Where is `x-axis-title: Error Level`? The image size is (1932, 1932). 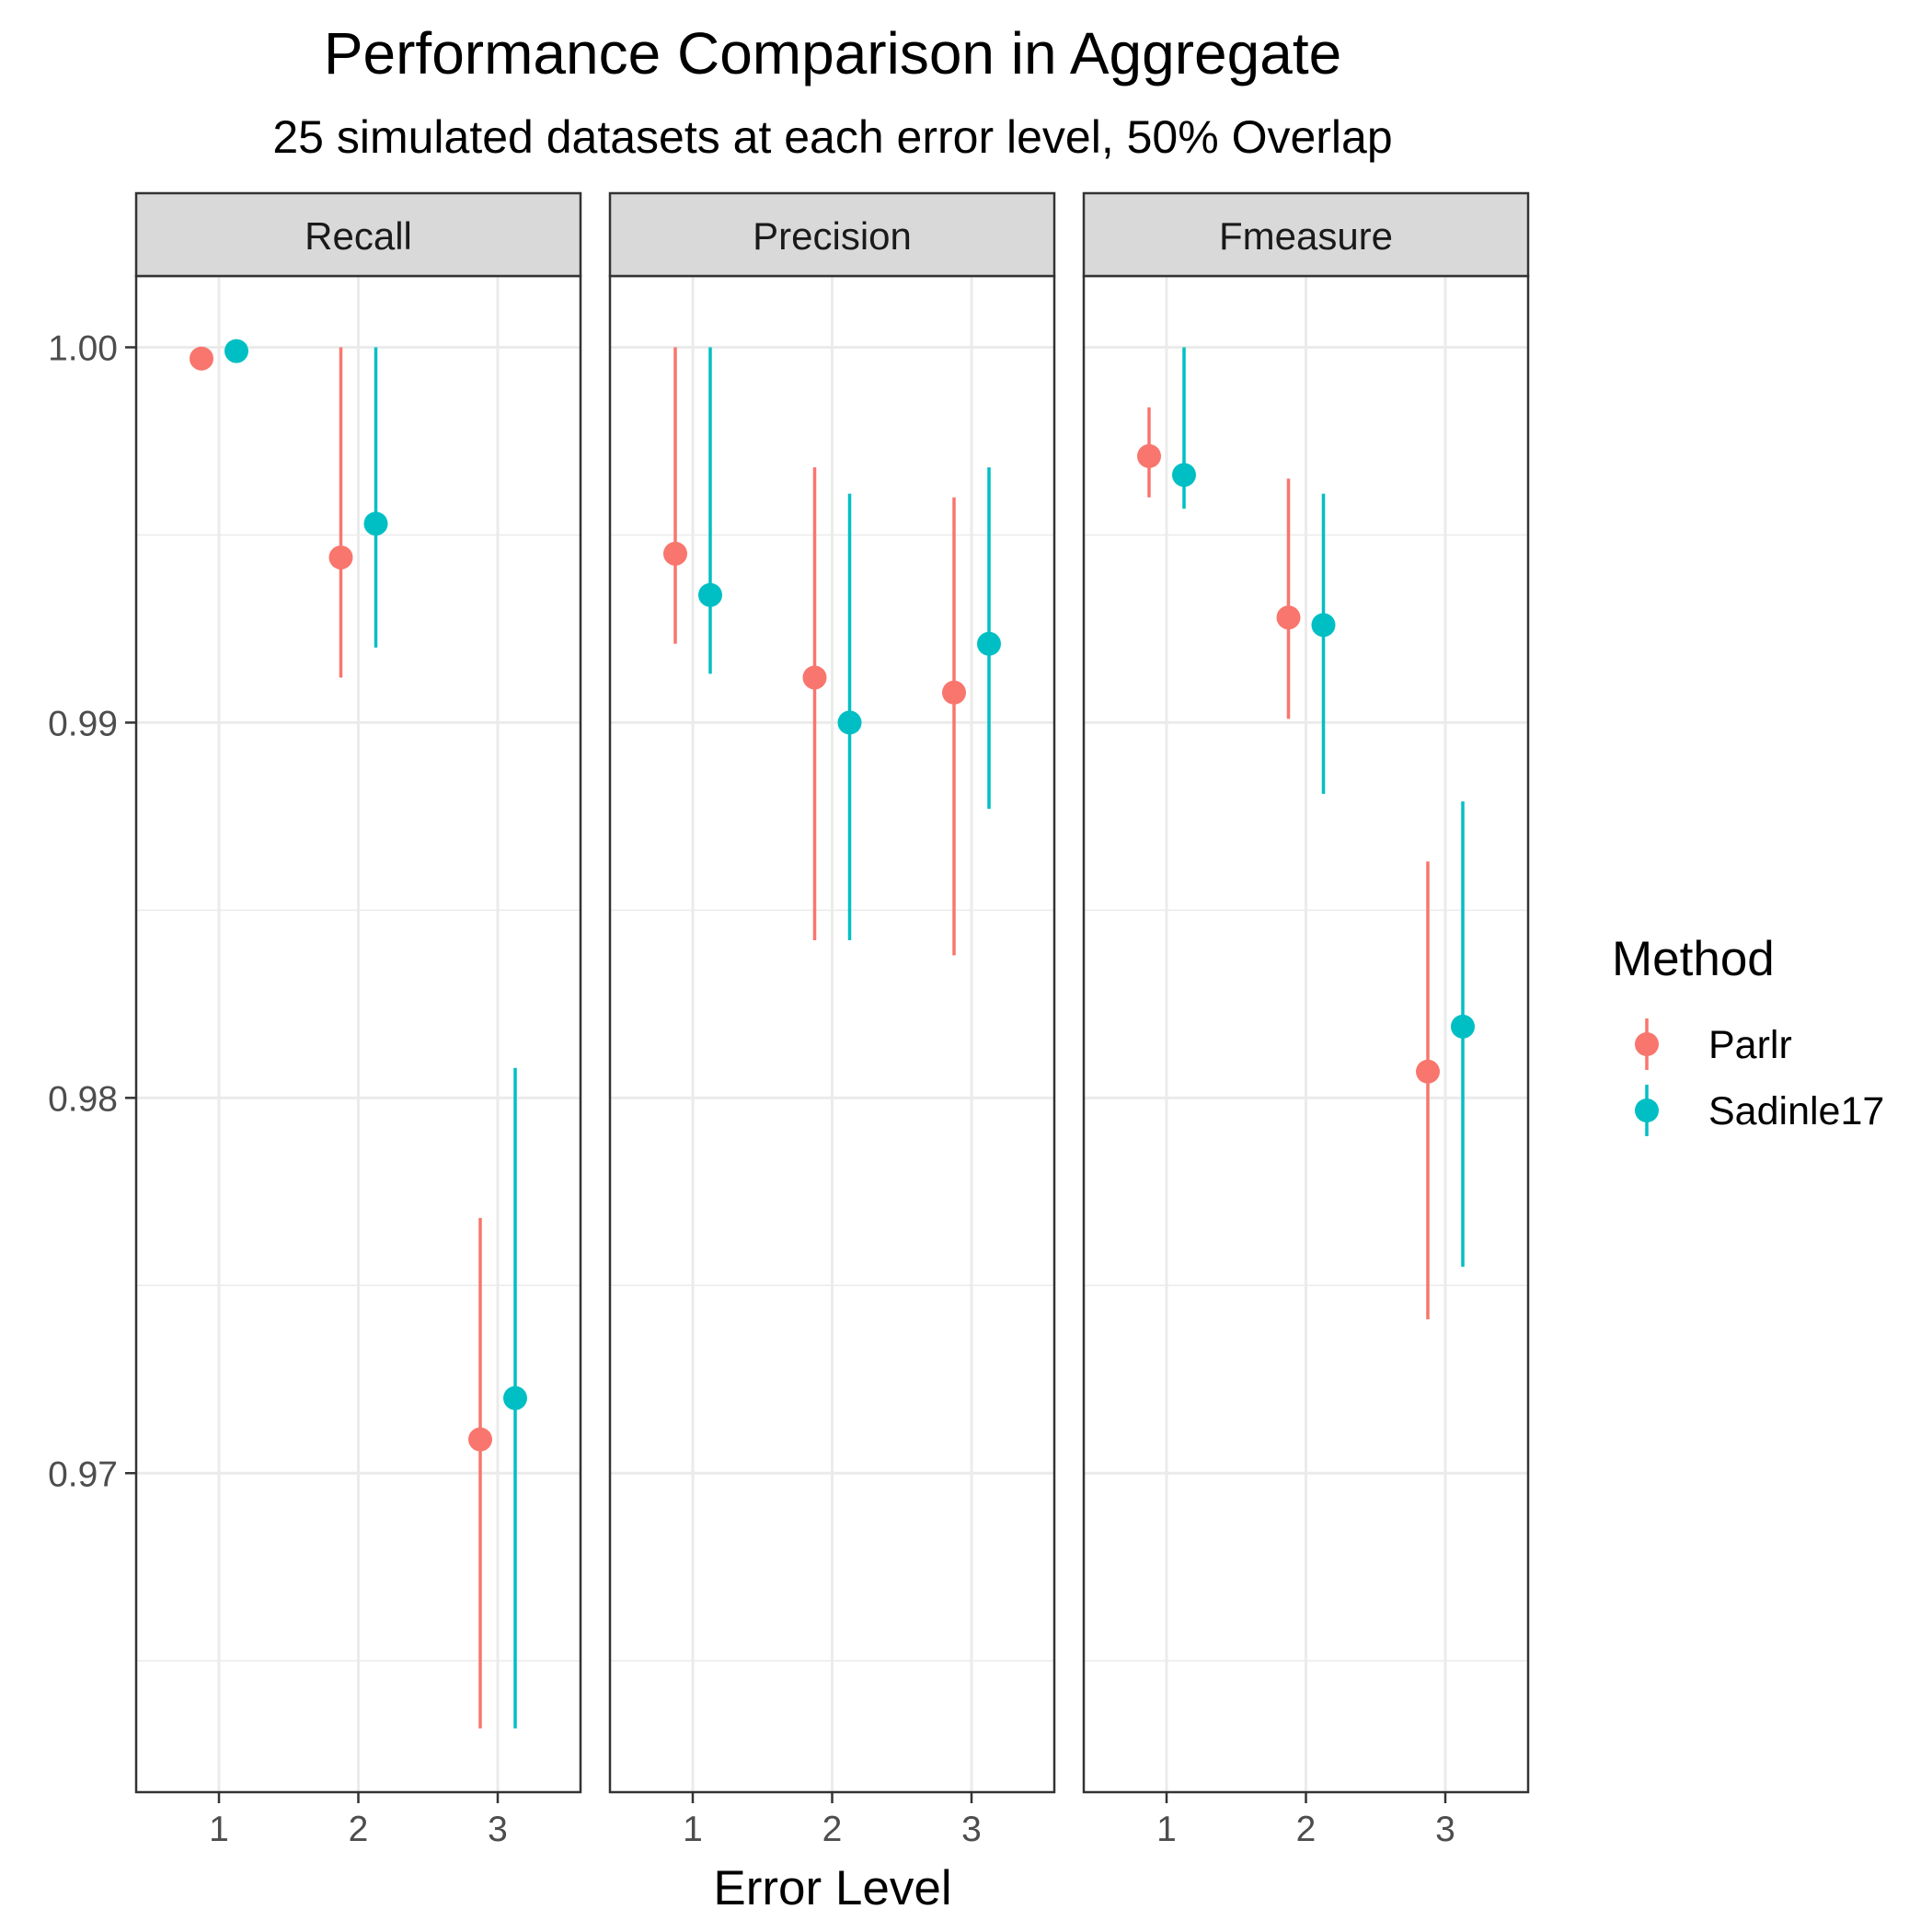 x-axis-title: Error Level is located at coordinates (832, 1888).